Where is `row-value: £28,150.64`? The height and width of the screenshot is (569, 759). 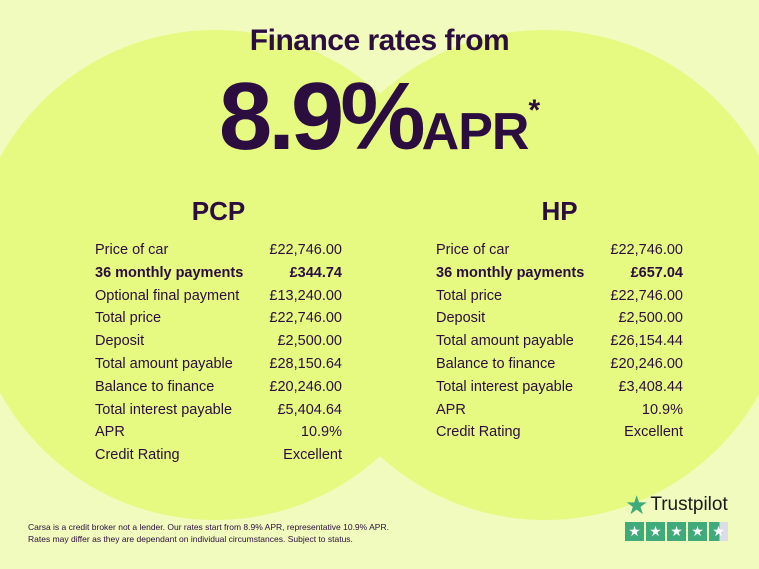 row-value: £28,150.64 is located at coordinates (305, 363).